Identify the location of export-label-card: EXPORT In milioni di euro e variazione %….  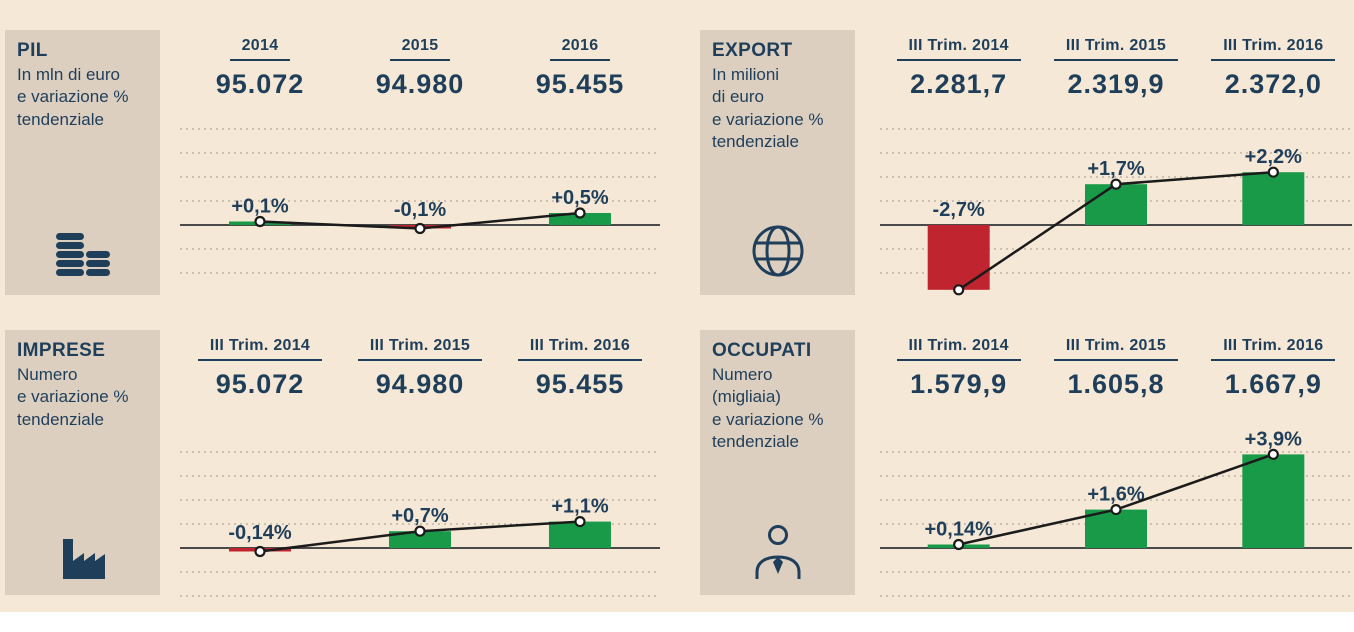
(777, 162).